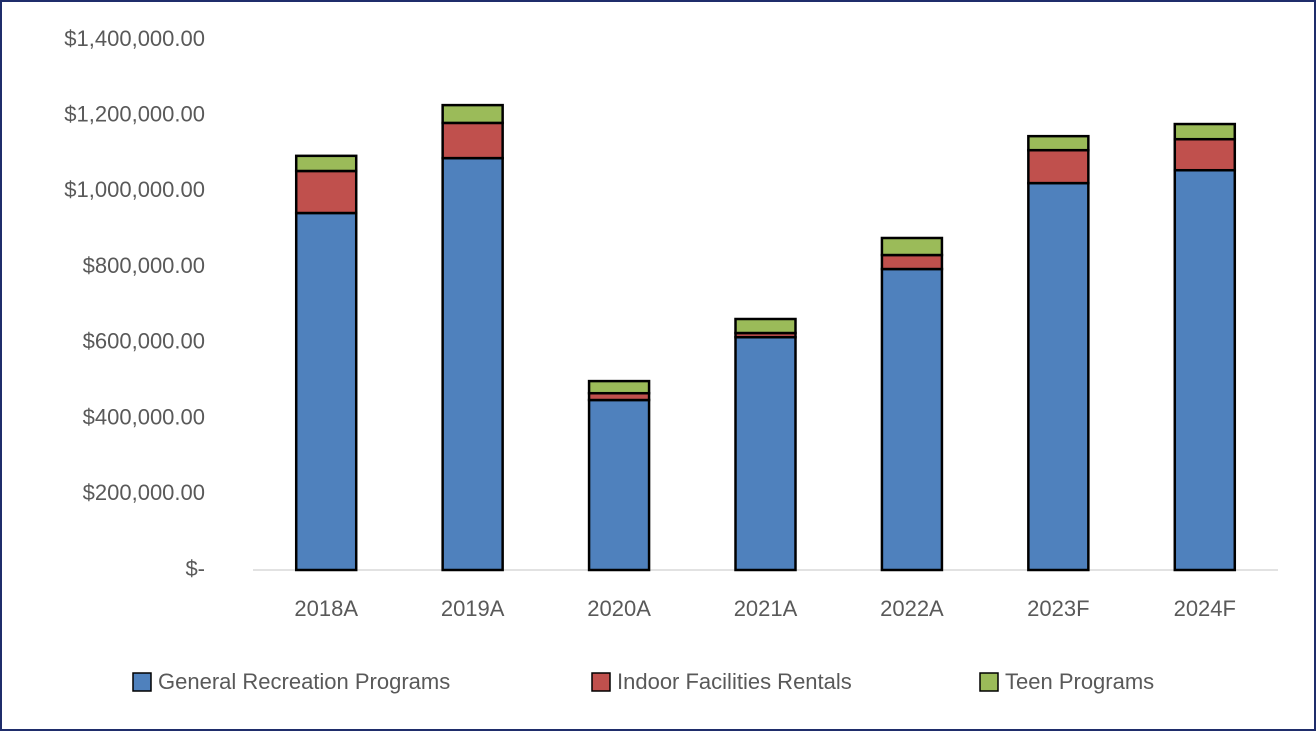 This screenshot has height=731, width=1316. I want to click on y-tick-label: $600,000.00, so click(144, 341).